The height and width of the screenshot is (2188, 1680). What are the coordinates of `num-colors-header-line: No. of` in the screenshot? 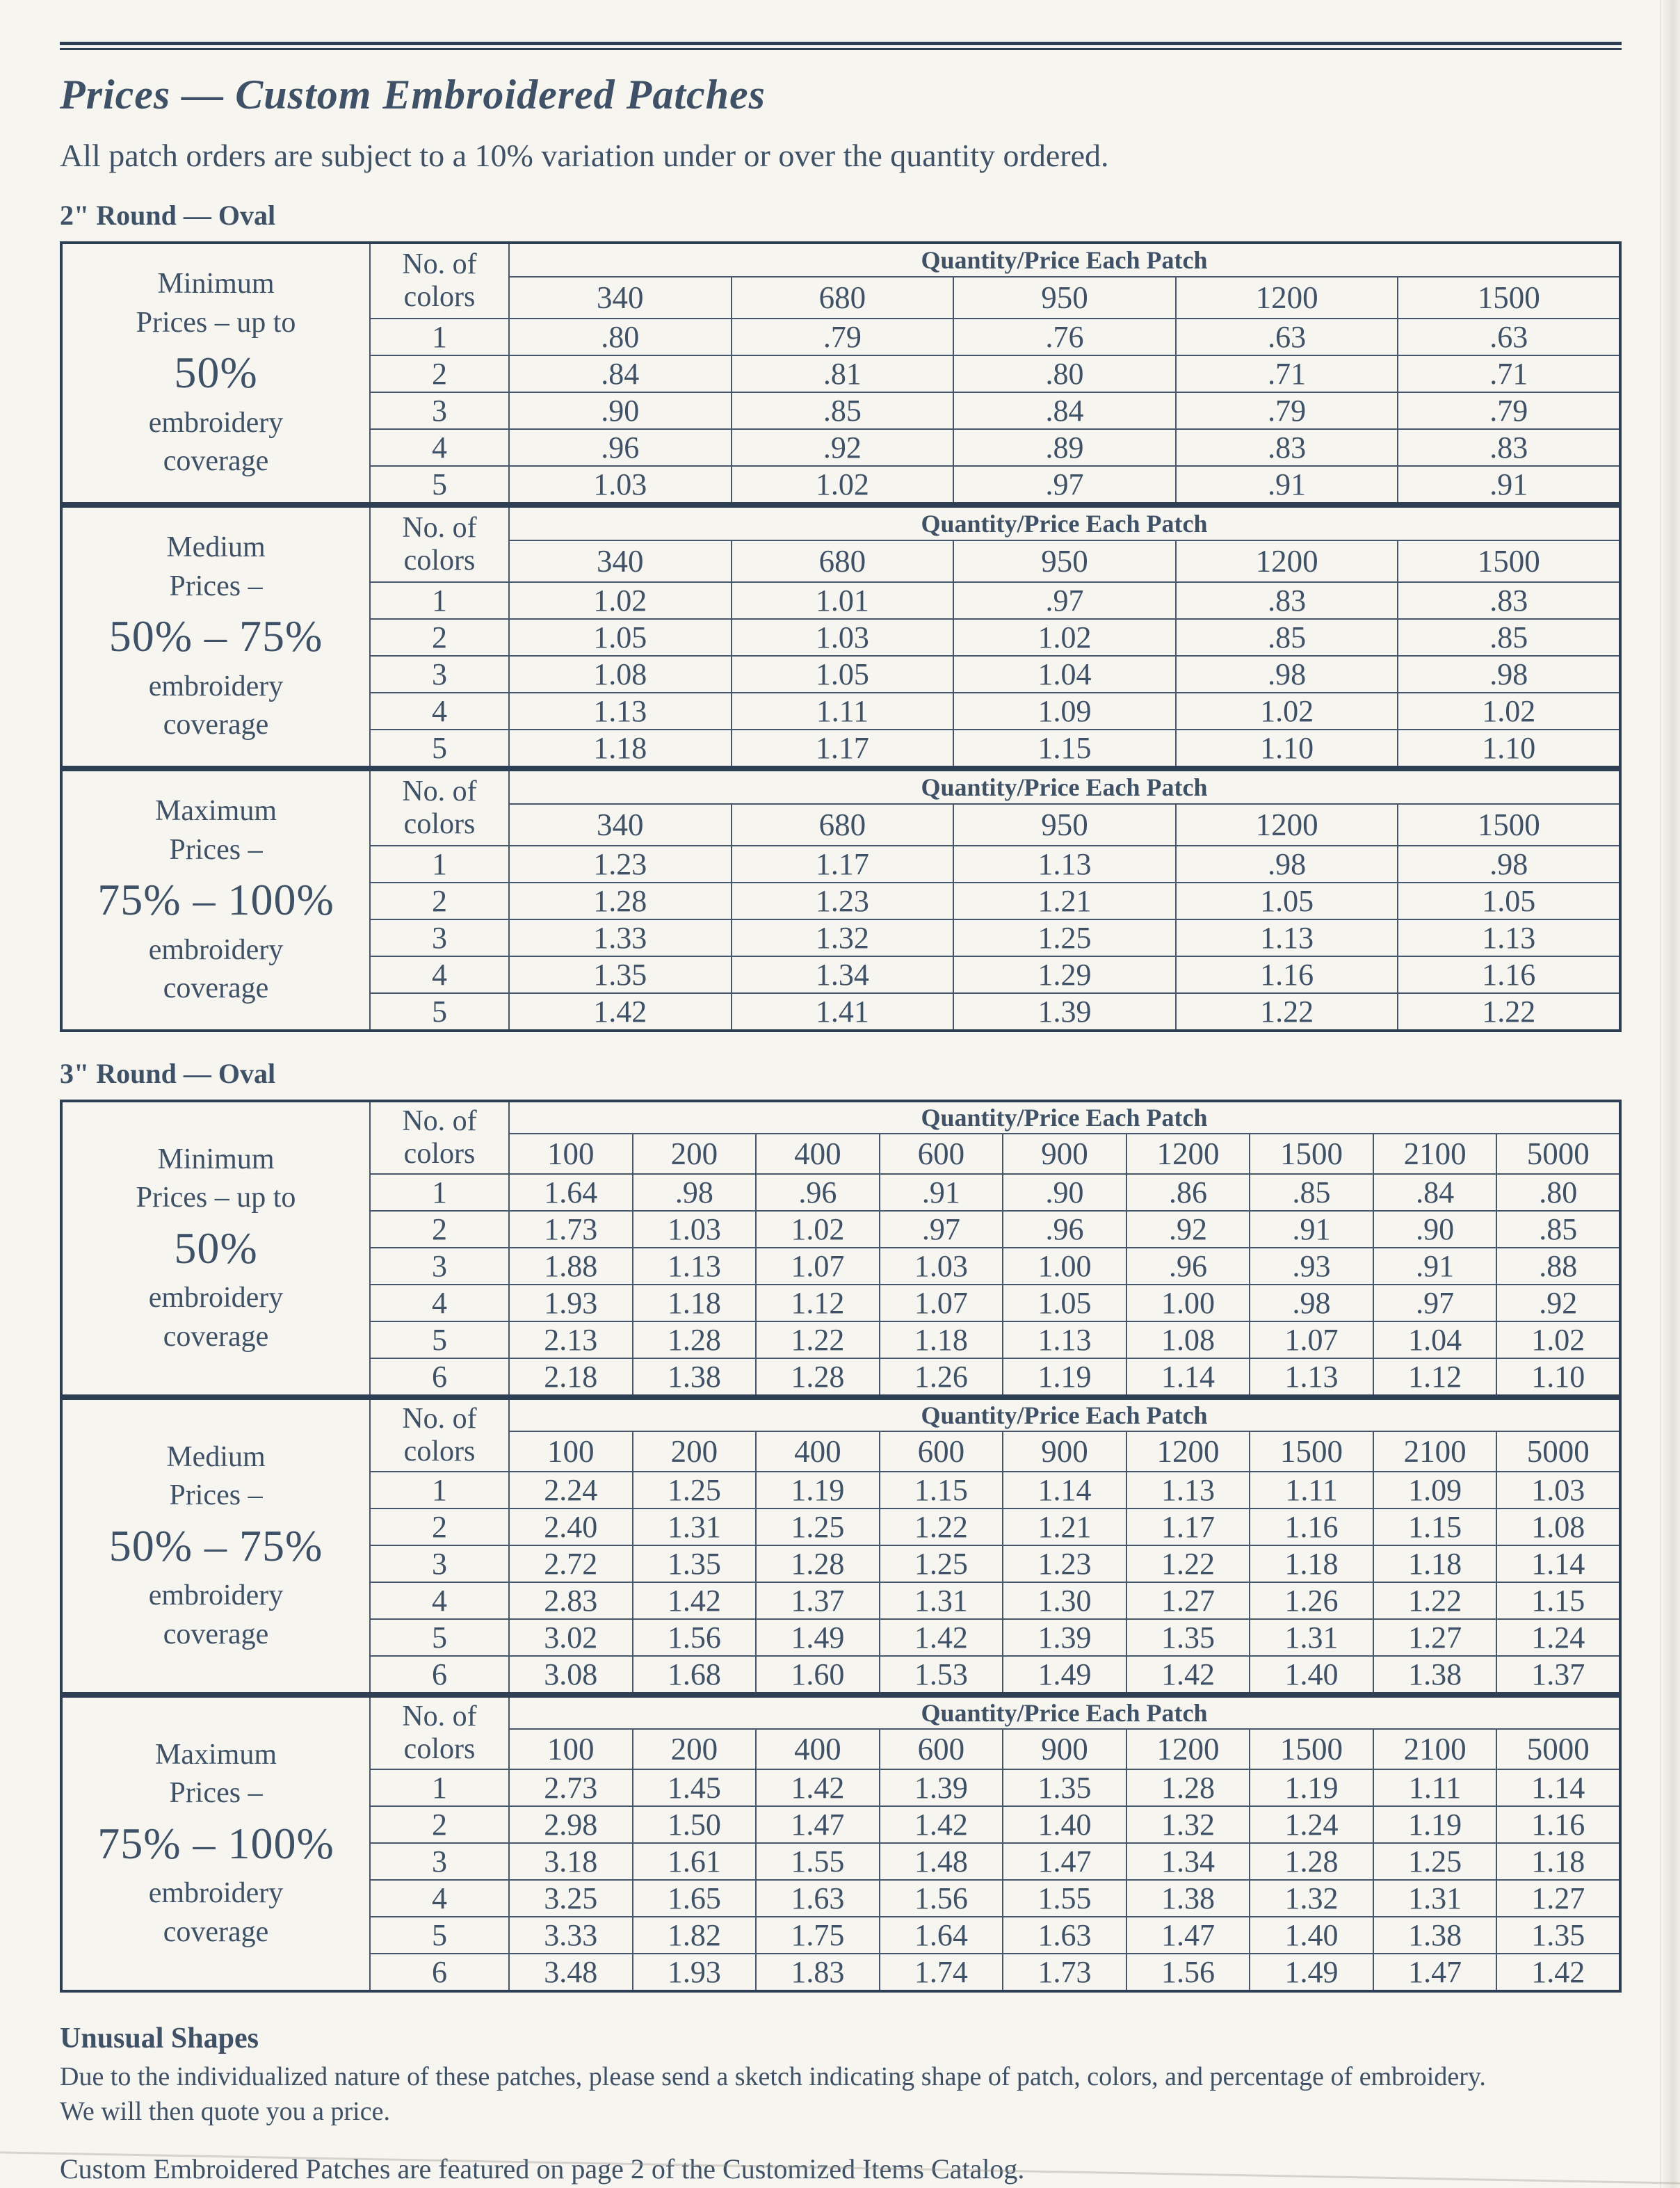 It's located at (439, 1120).